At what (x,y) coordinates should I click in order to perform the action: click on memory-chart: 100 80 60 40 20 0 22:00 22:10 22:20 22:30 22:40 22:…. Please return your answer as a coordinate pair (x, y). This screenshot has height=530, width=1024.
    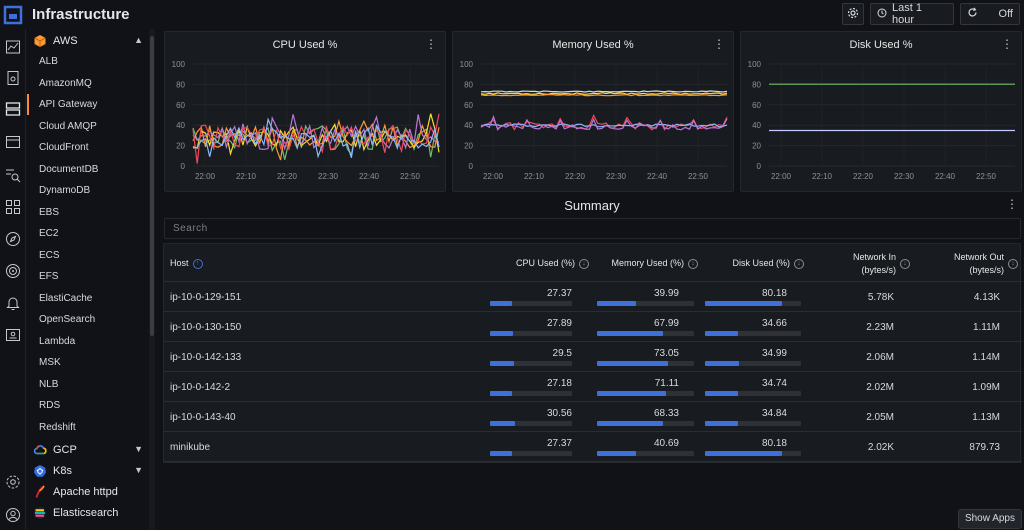
    Looking at the image, I should click on (594, 120).